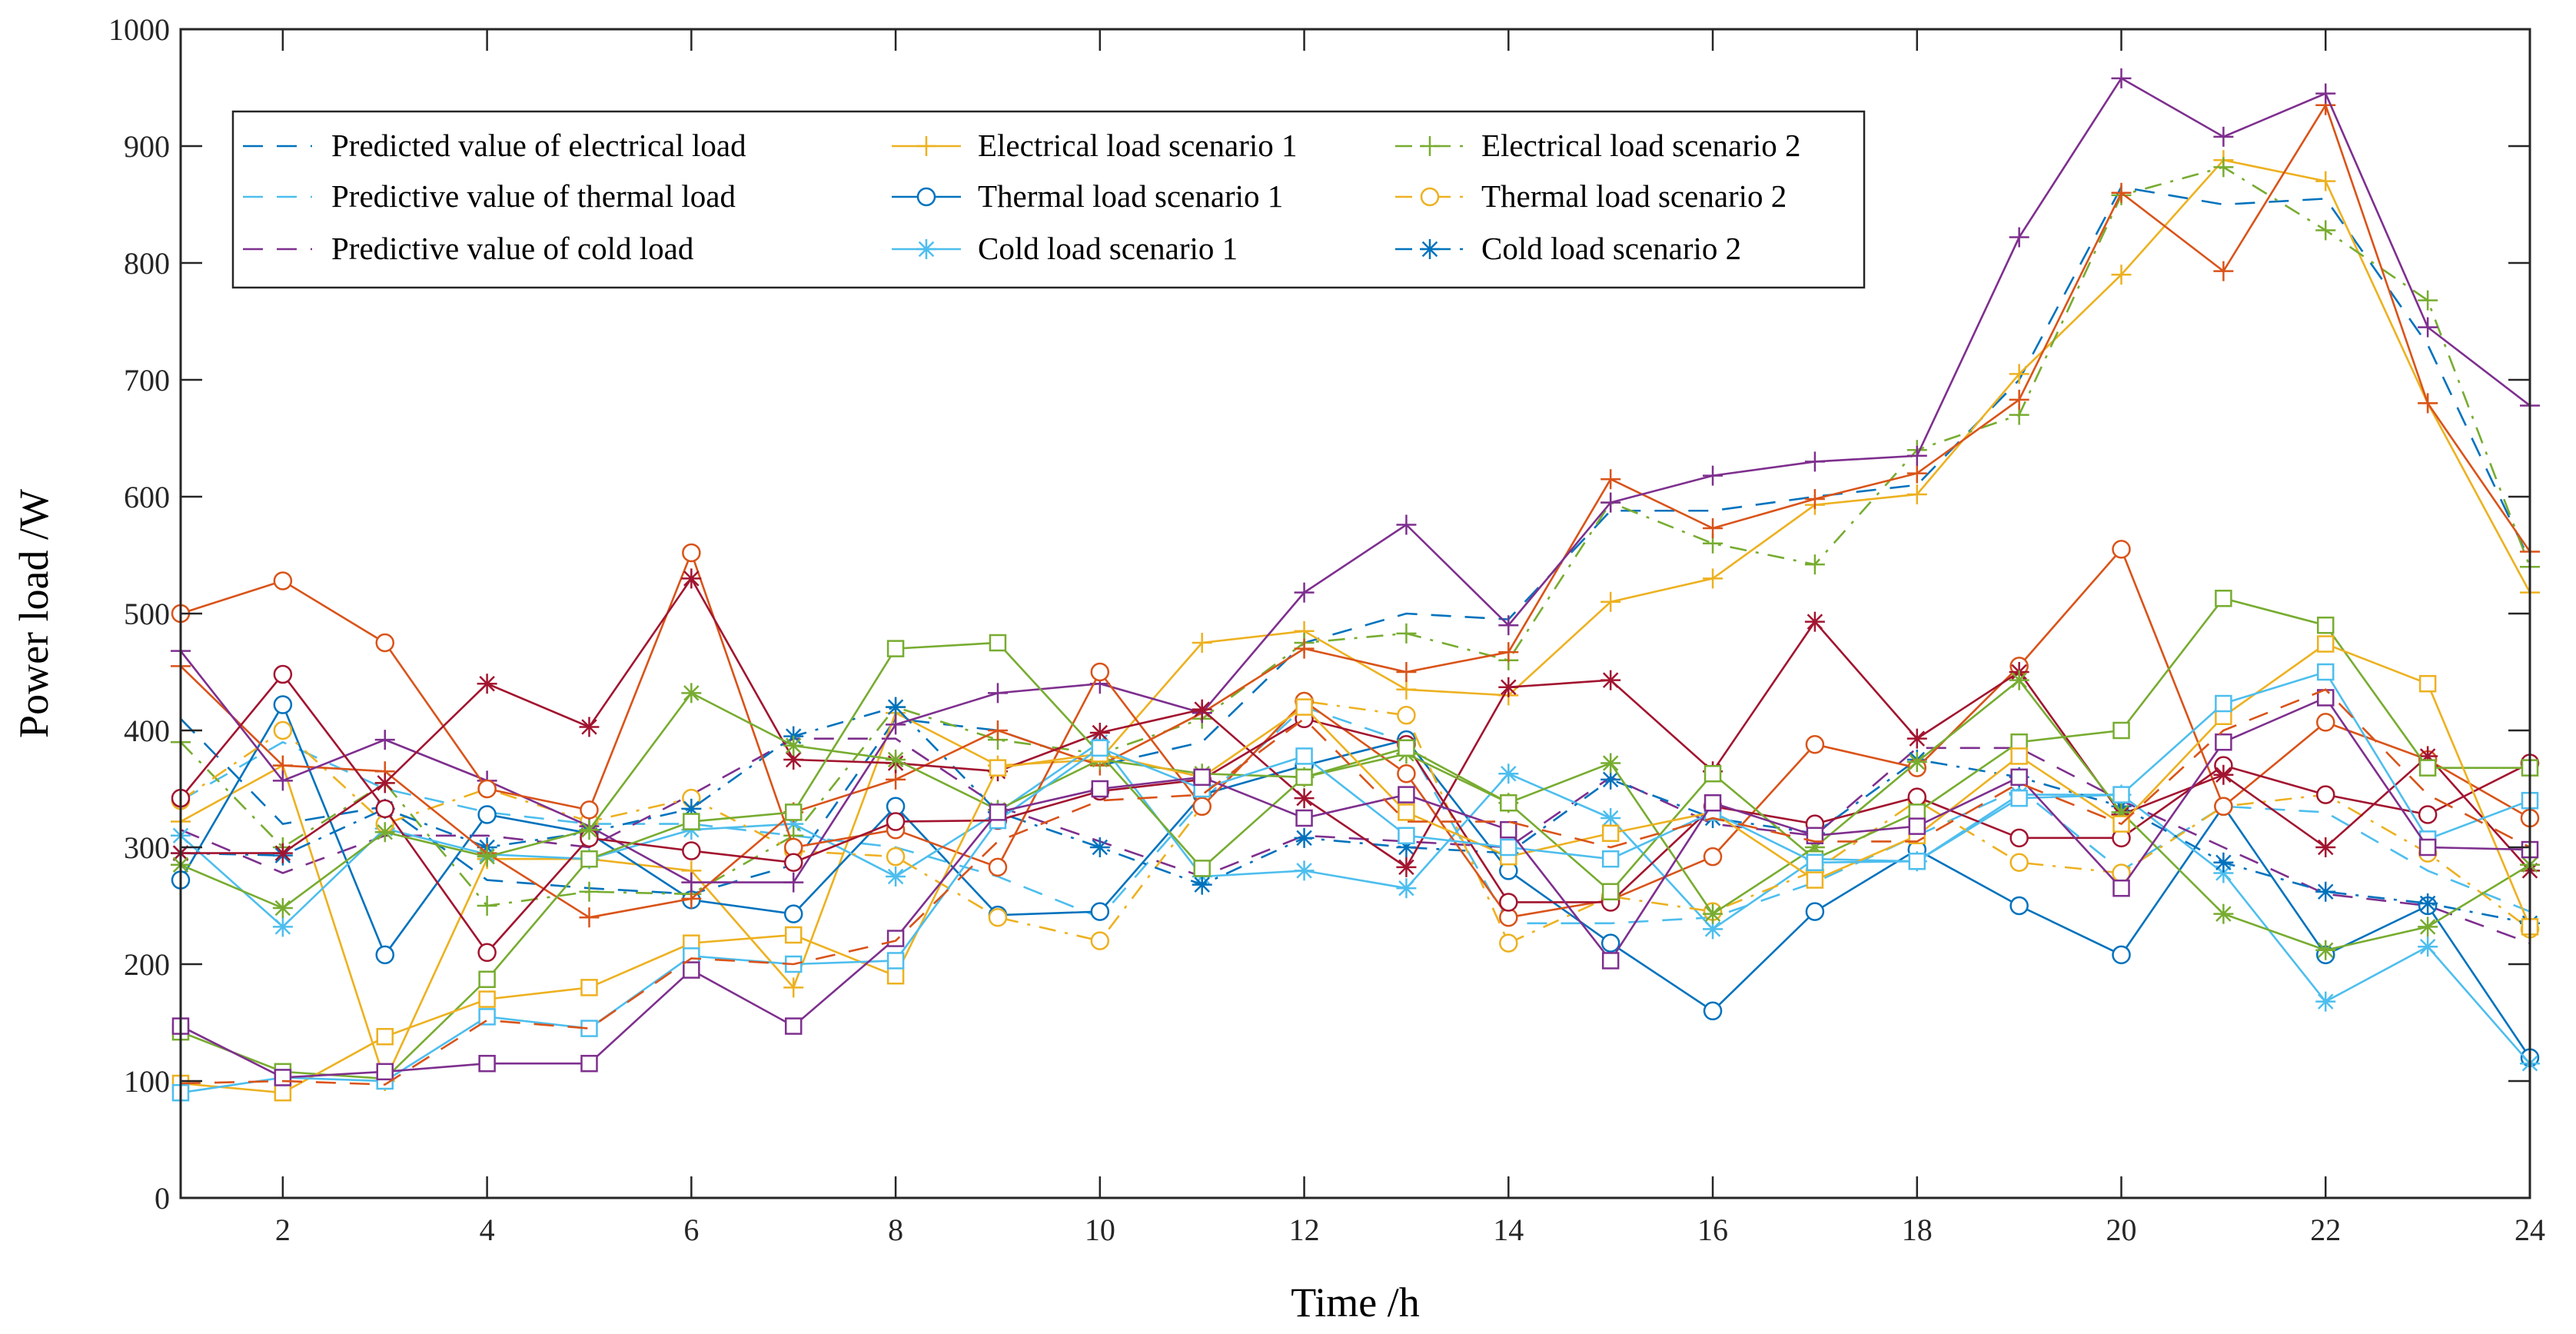  Describe the element at coordinates (2530, 1230) in the screenshot. I see `x-tick-label: 24` at that location.